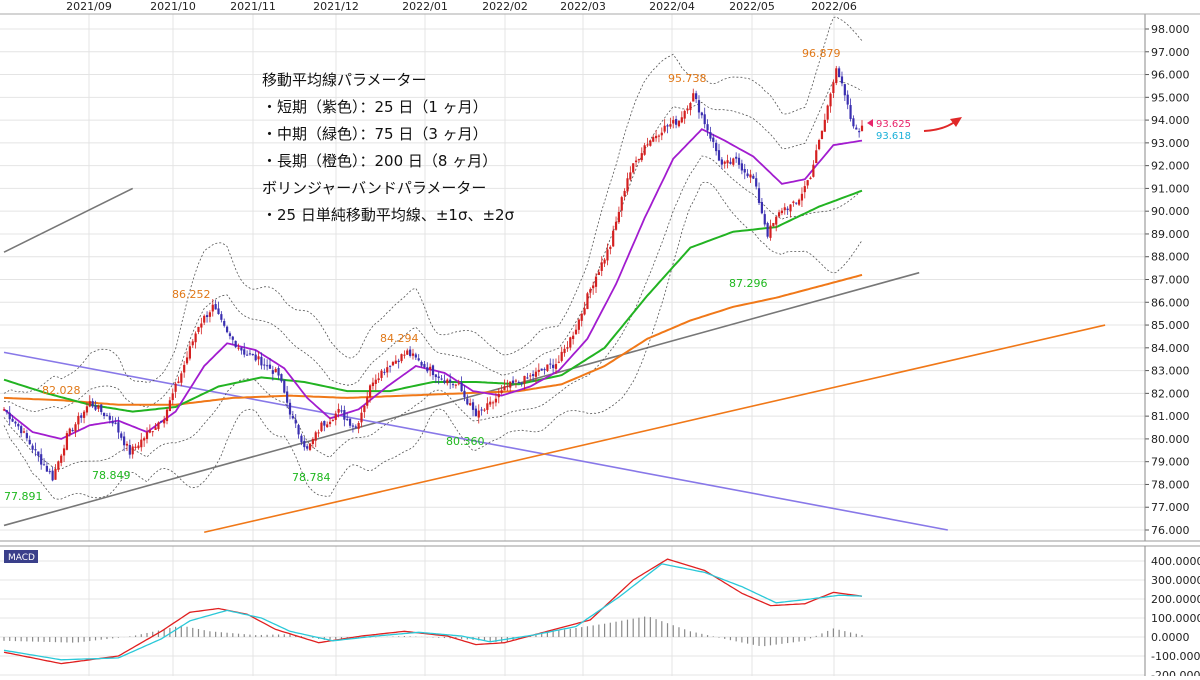  I want to click on trend-line-black-upper-left, so click(68, 220).